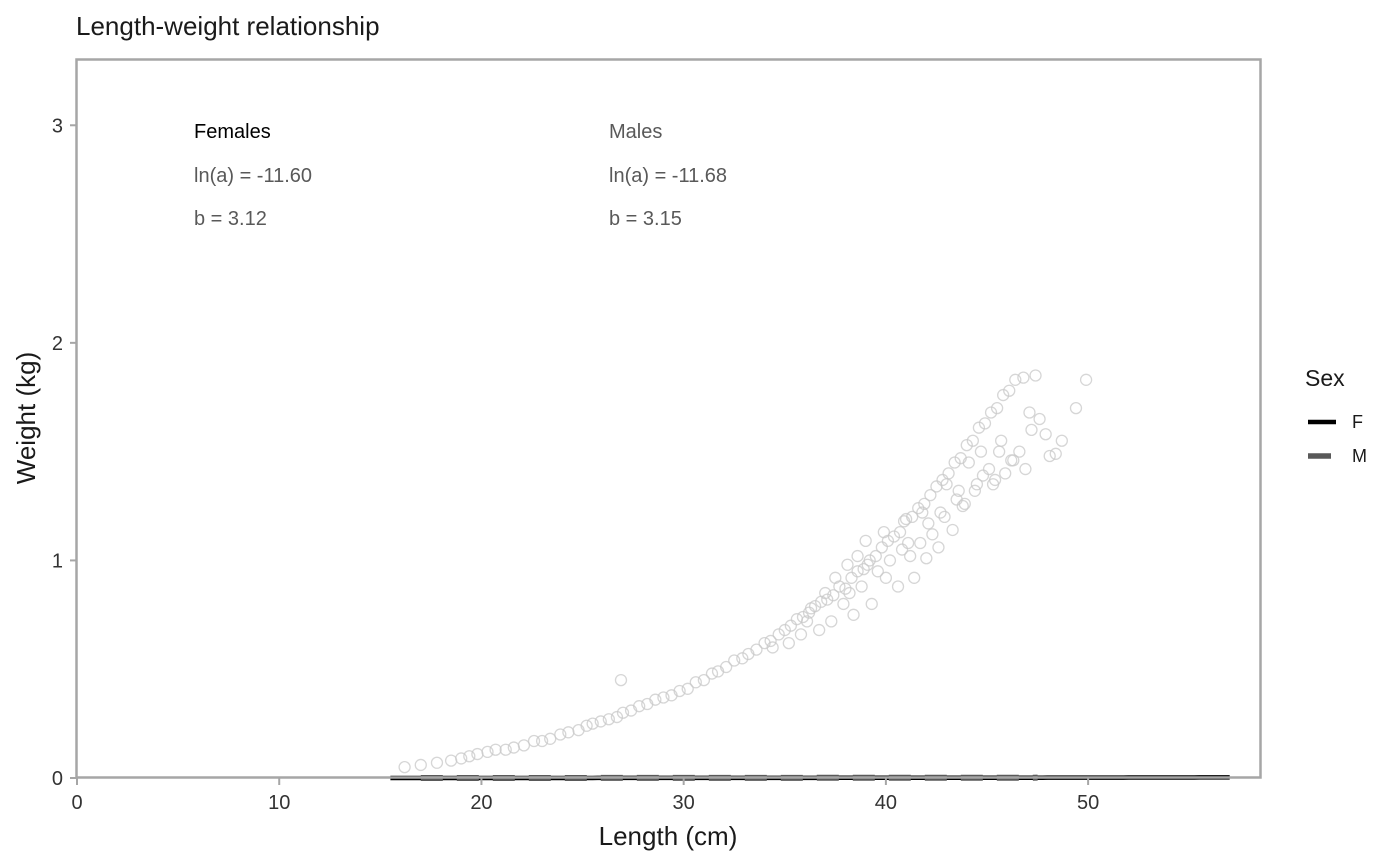 The height and width of the screenshot is (866, 1400). Describe the element at coordinates (645, 219) in the screenshot. I see `males-b: b = 3.15` at that location.